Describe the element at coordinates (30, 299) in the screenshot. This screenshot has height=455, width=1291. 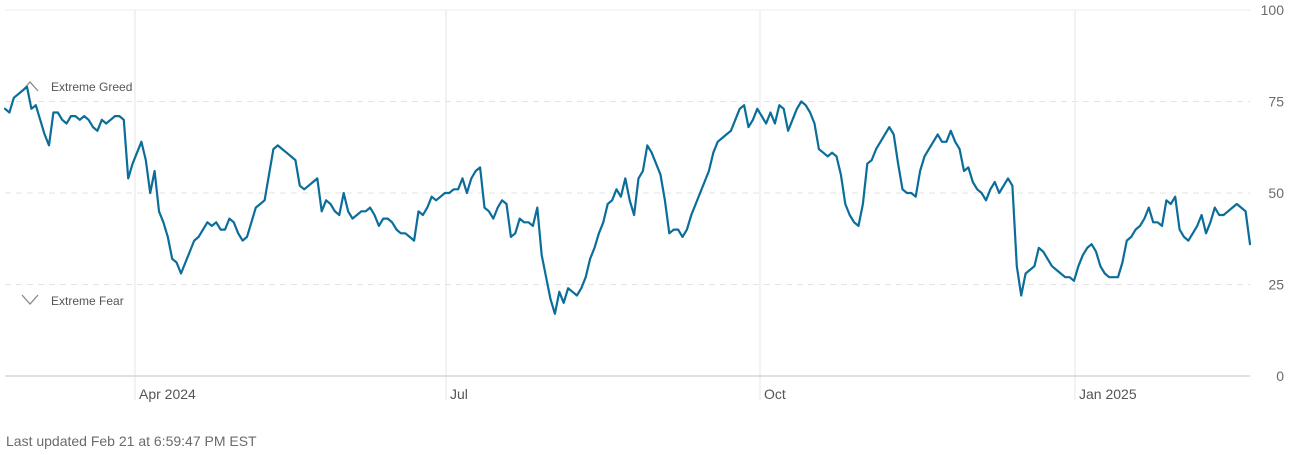
I see `down-chevron-icon` at that location.